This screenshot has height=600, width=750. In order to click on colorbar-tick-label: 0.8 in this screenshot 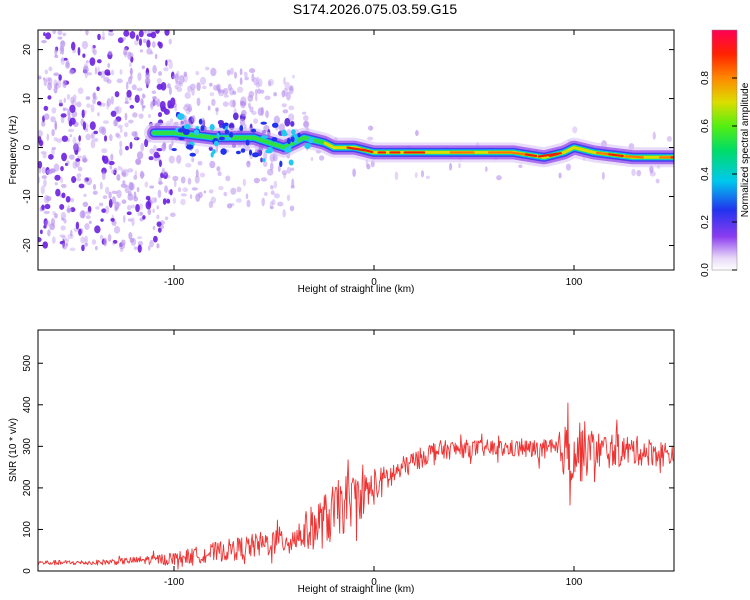, I will do `click(705, 78)`.